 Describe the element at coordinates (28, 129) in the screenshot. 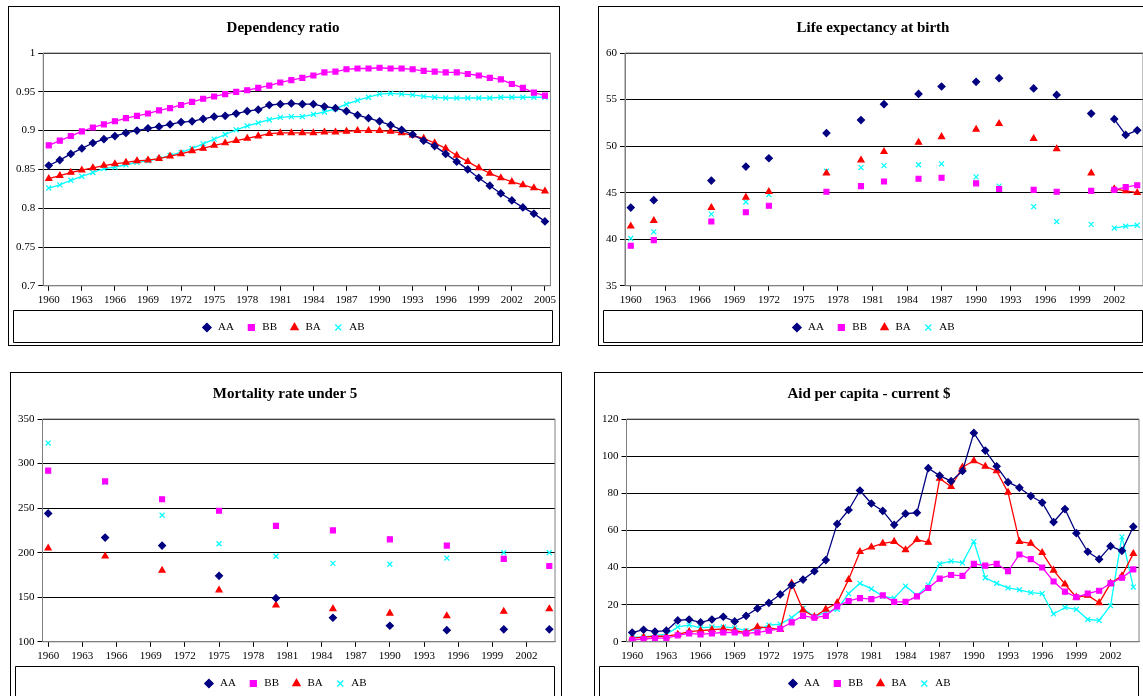

I see `y-tick-label: 0.9` at that location.